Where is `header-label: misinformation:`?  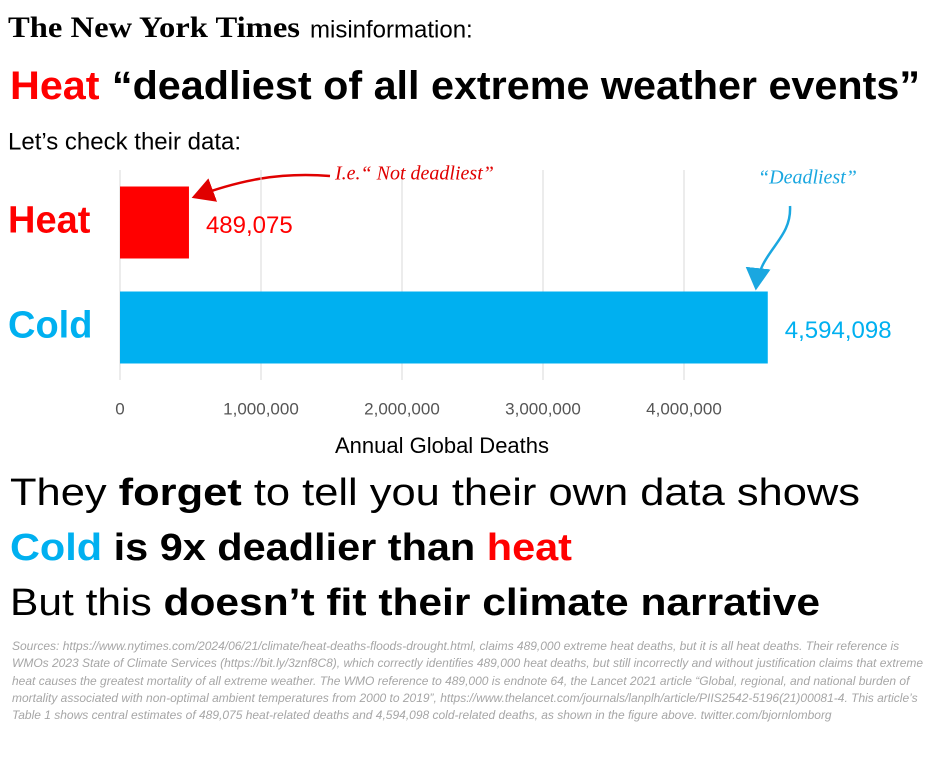
header-label: misinformation: is located at coordinates (391, 29).